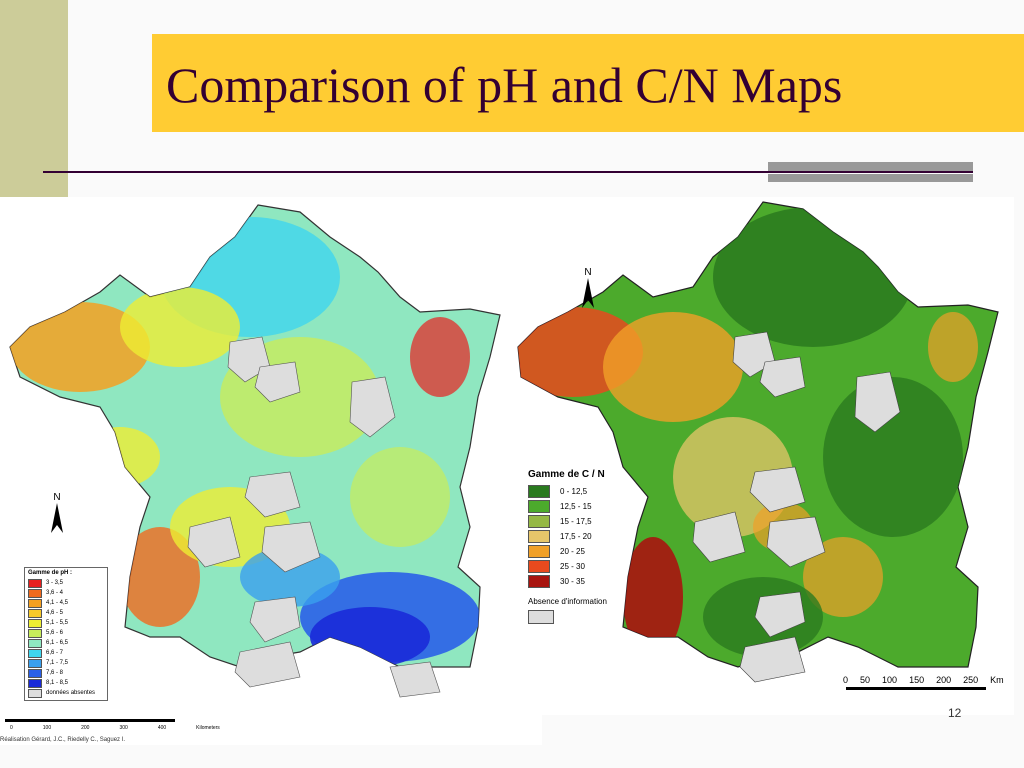 The width and height of the screenshot is (1024, 768). I want to click on ph-legend-item: 5,6 - 6, so click(66, 633).